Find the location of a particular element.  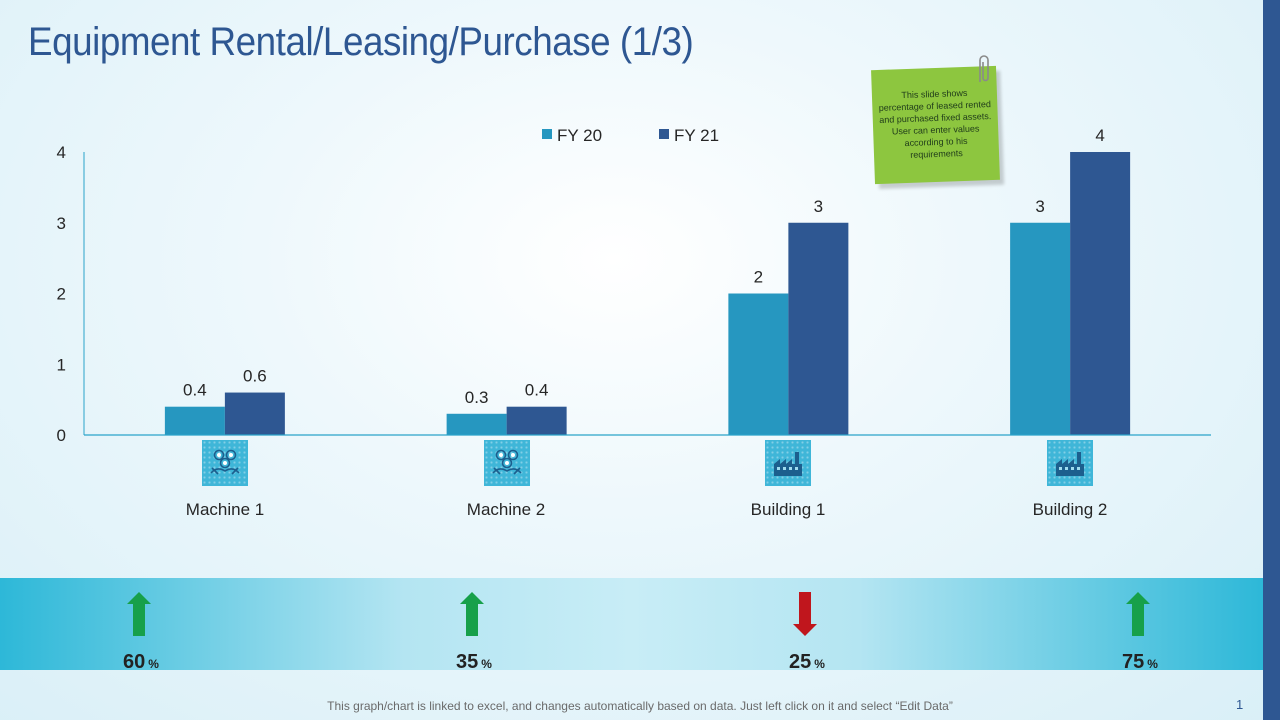

kpi-item: 25% is located at coordinates (827, 631).